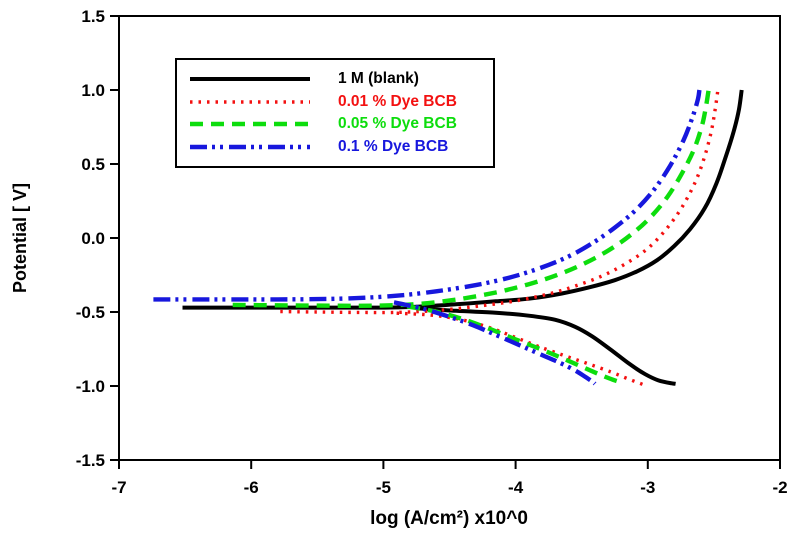  I want to click on x-axis-title: log (A/cm²) x10^0, so click(449, 518).